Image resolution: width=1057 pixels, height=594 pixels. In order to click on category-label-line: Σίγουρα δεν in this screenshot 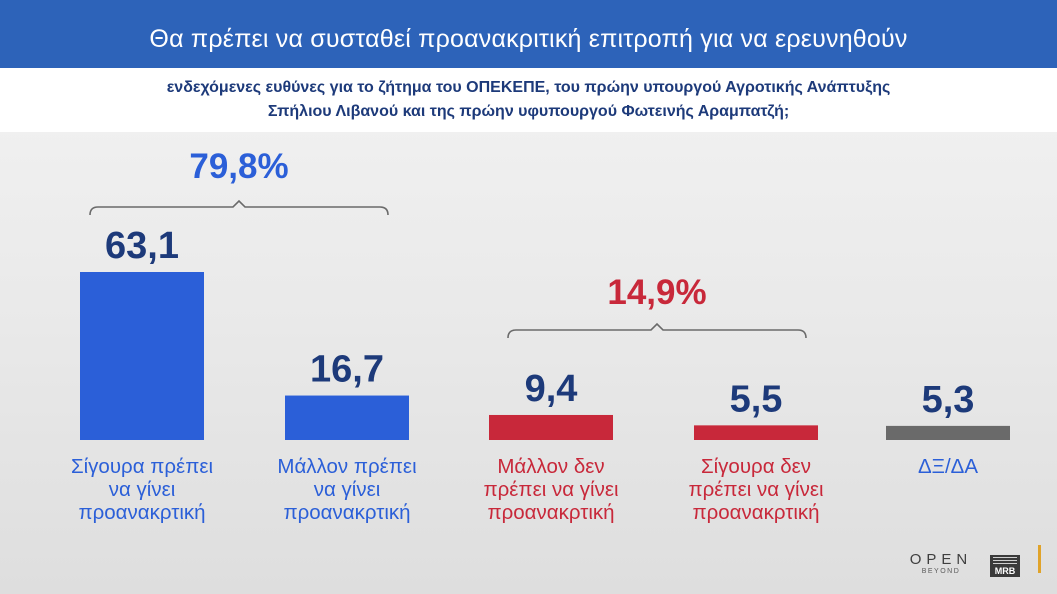, I will do `click(756, 466)`.